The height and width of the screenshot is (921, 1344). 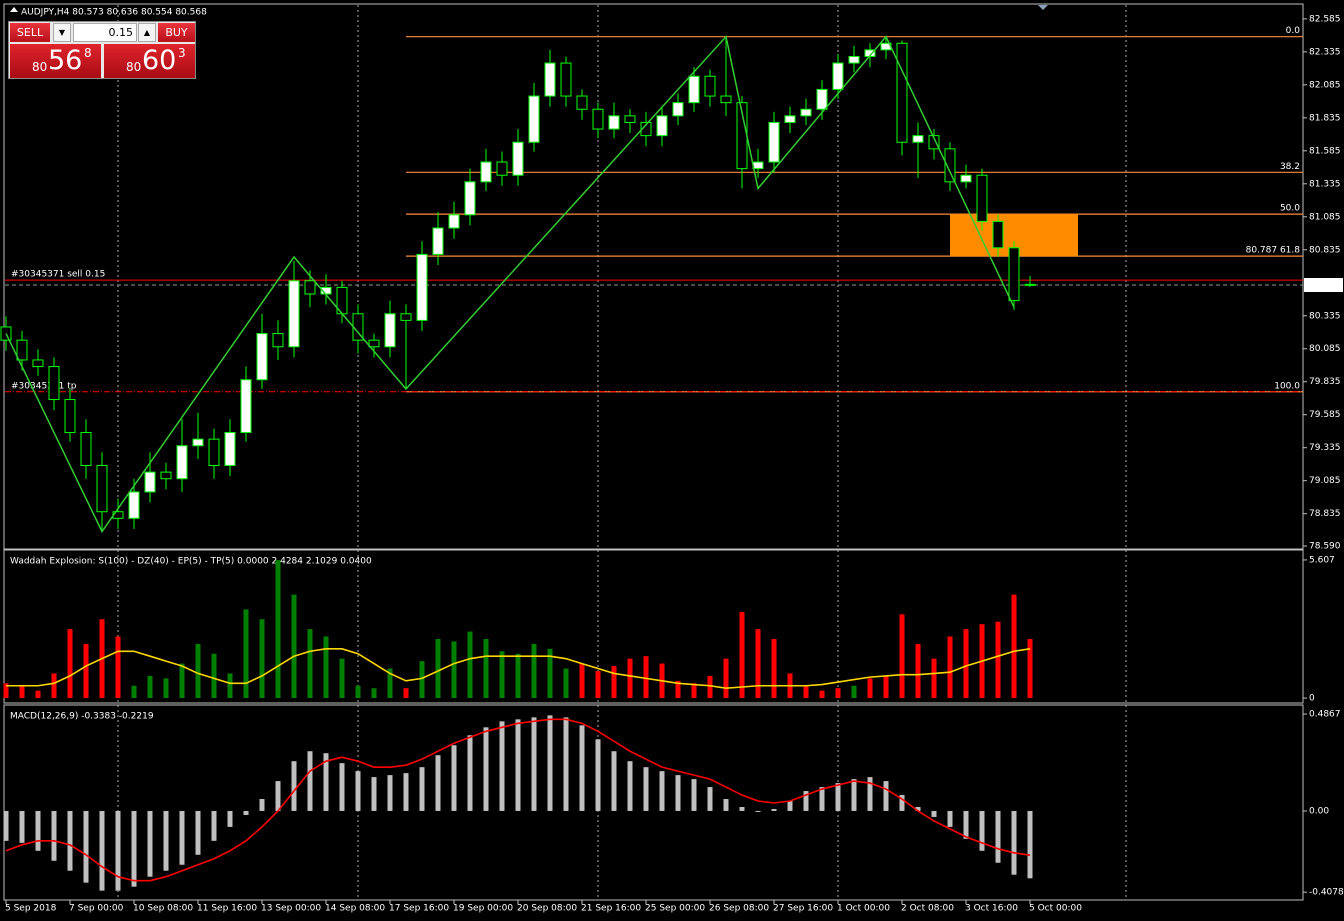 I want to click on sell-price: 80 56 8, so click(x=55, y=61).